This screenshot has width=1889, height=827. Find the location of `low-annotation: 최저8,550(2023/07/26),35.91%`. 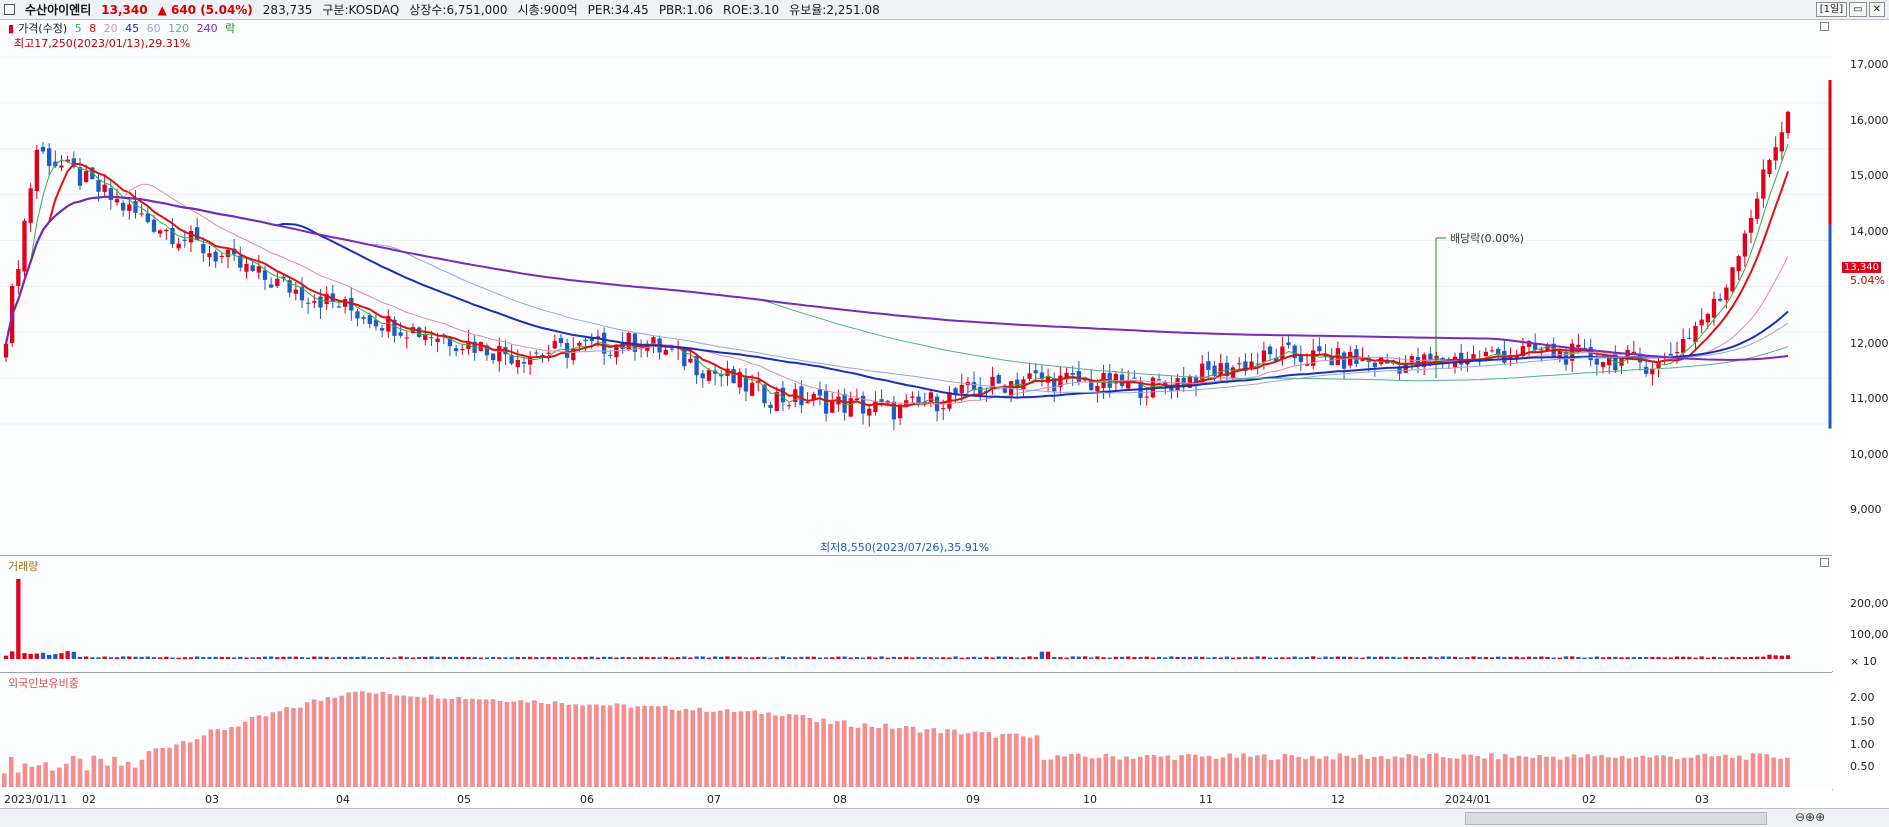

low-annotation: 최저8,550(2023/07/26),35.91% is located at coordinates (905, 547).